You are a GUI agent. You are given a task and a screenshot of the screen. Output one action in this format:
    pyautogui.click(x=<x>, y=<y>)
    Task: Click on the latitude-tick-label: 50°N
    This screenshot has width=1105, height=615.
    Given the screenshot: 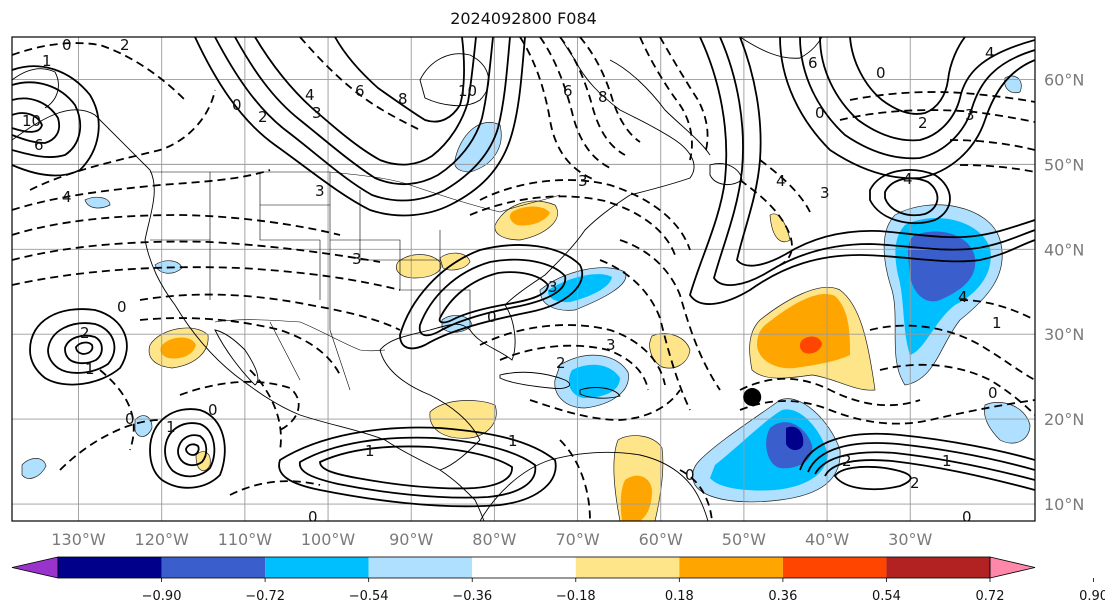 What is the action you would take?
    pyautogui.click(x=1064, y=164)
    